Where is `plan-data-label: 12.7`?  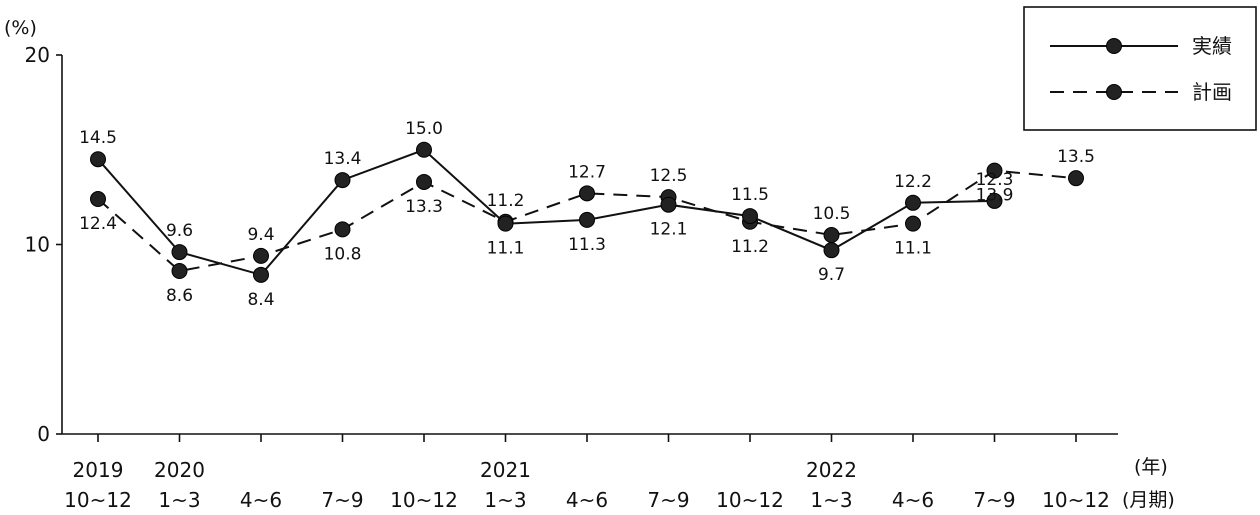
plan-data-label: 12.7 is located at coordinates (587, 172).